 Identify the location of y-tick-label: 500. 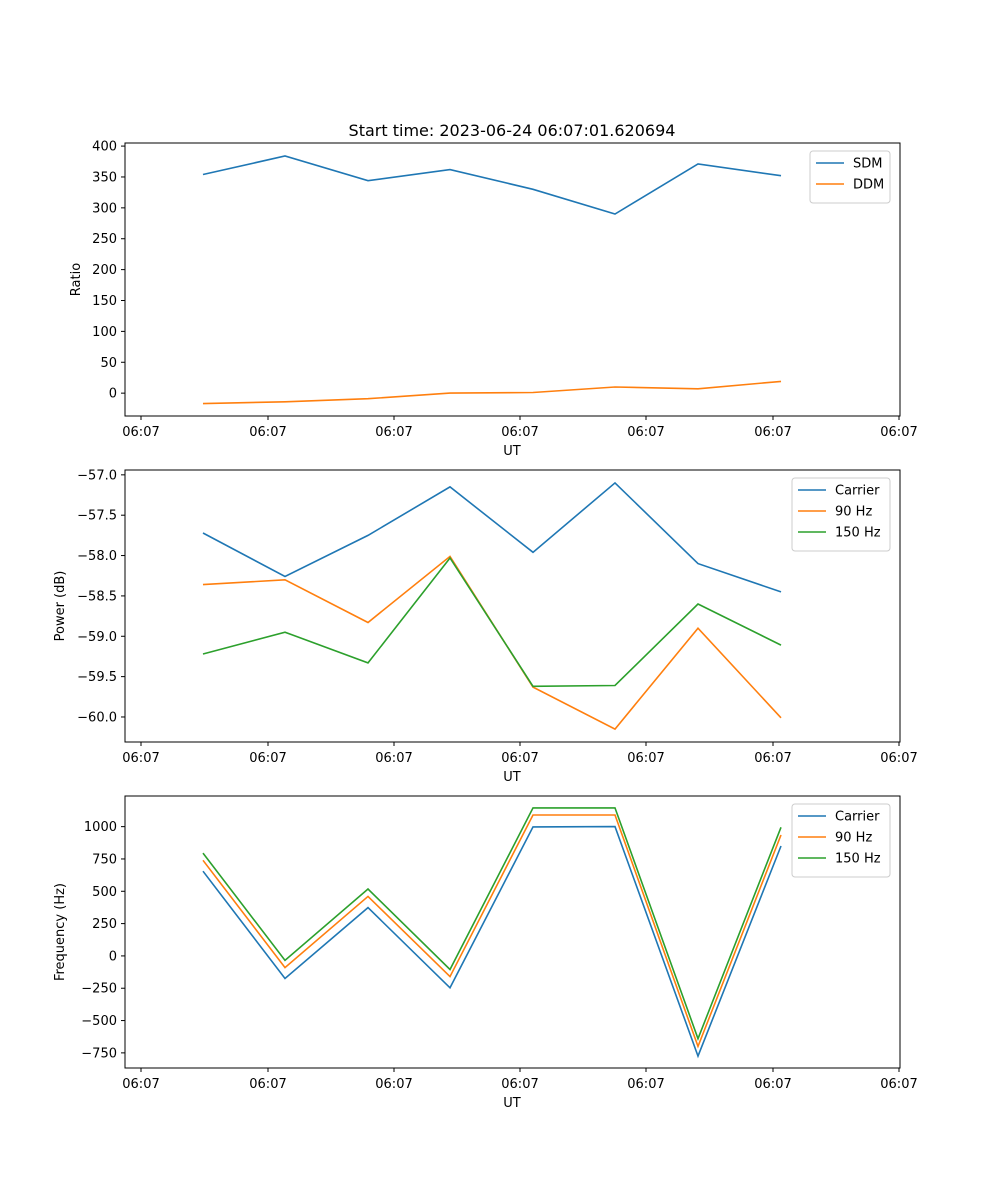
(104, 892).